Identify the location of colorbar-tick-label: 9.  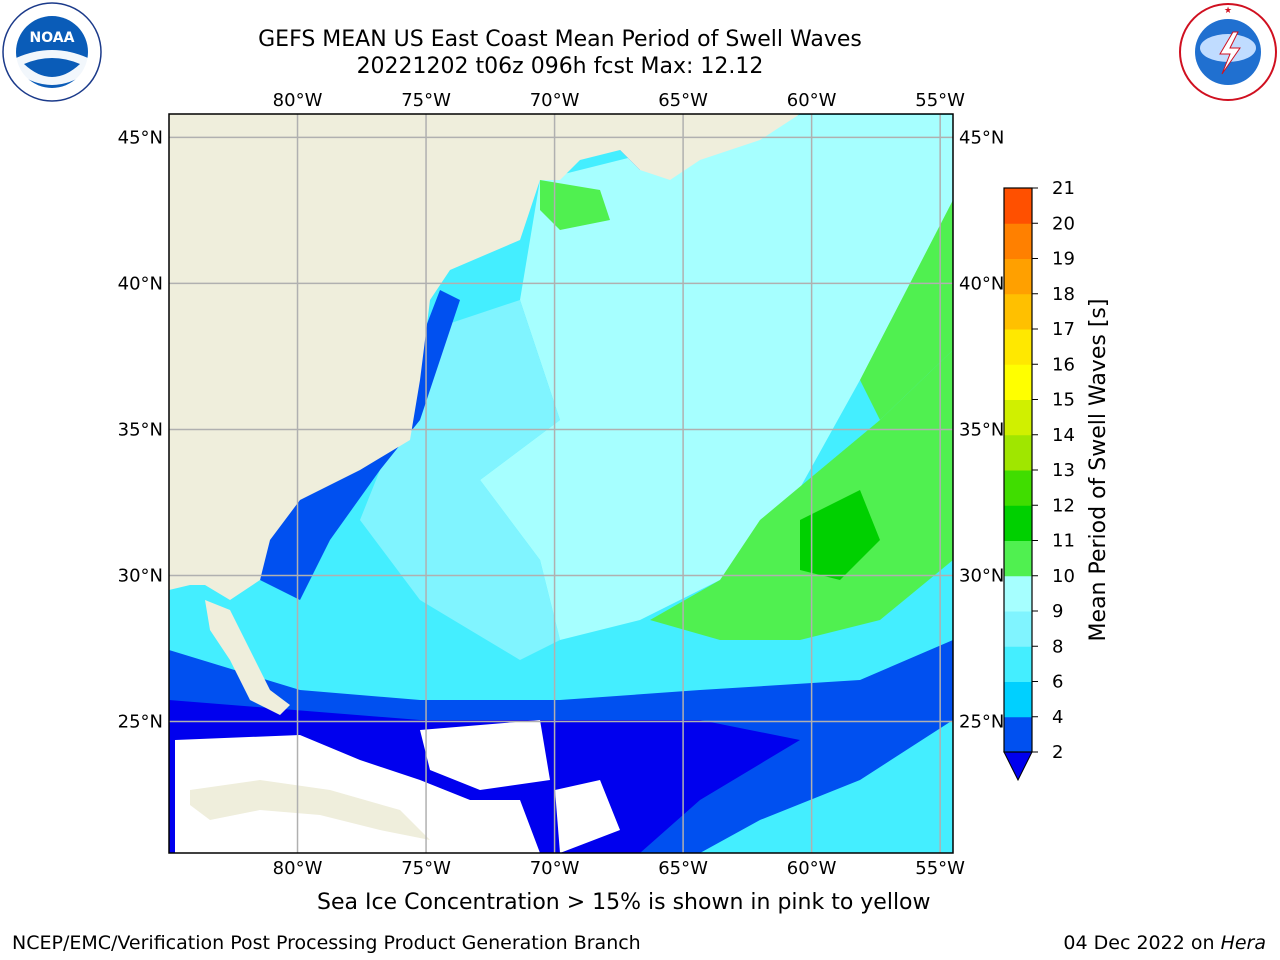
(1057, 611).